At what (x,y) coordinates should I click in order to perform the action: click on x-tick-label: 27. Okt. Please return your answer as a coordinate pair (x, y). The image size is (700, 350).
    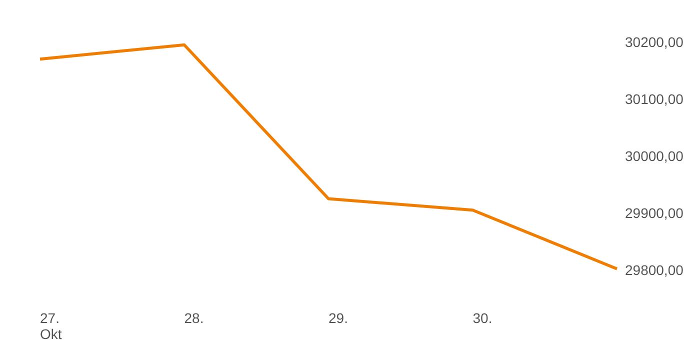
    Looking at the image, I should click on (51, 326).